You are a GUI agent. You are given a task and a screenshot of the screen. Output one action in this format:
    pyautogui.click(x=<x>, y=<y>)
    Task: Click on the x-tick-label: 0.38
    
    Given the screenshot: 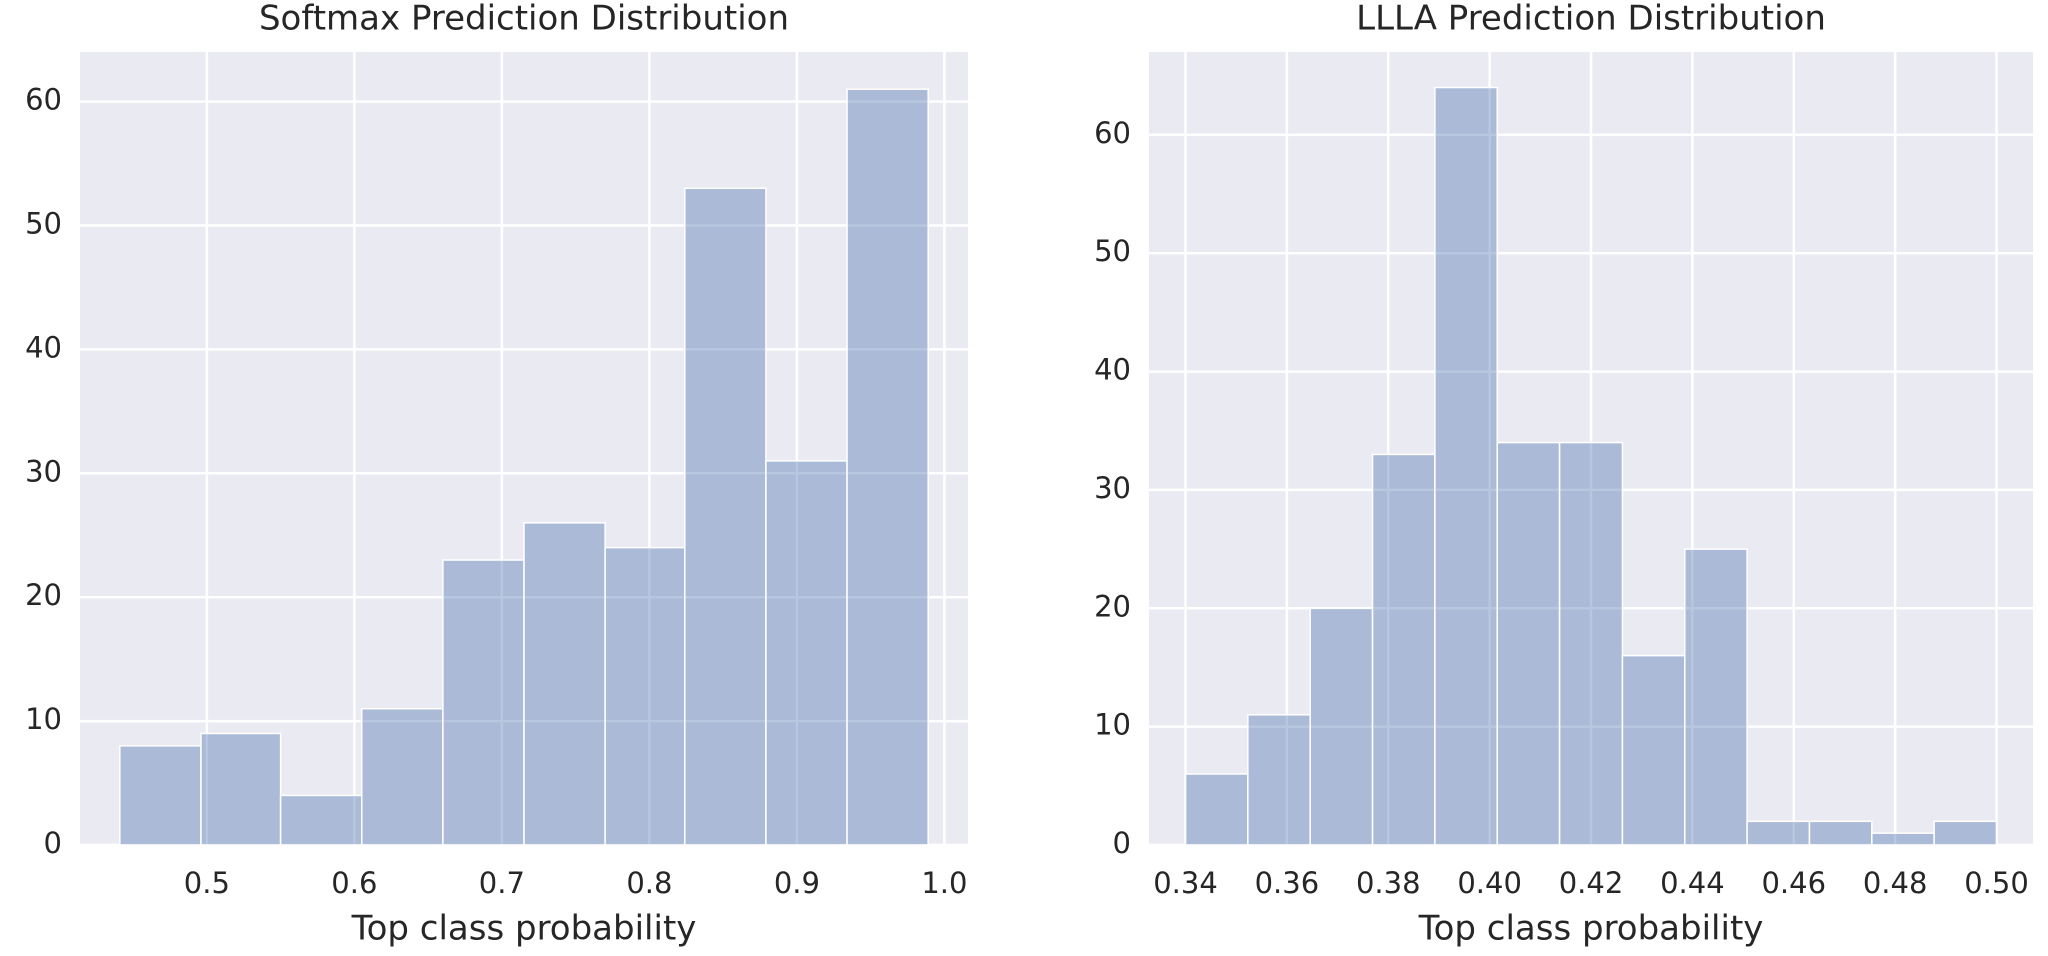 What is the action you would take?
    pyautogui.click(x=1388, y=883)
    